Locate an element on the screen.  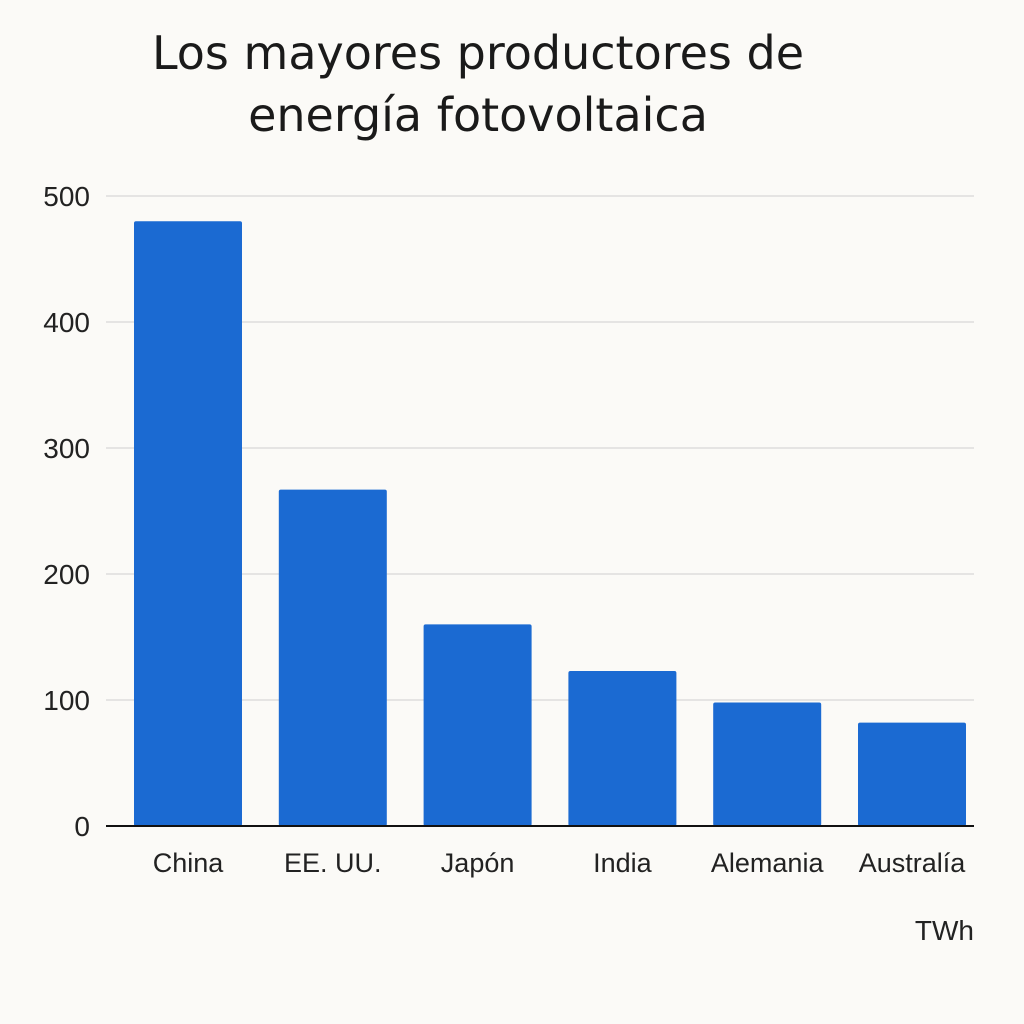
chart-title-line-2: energía fotovoltaica is located at coordinates (478, 115).